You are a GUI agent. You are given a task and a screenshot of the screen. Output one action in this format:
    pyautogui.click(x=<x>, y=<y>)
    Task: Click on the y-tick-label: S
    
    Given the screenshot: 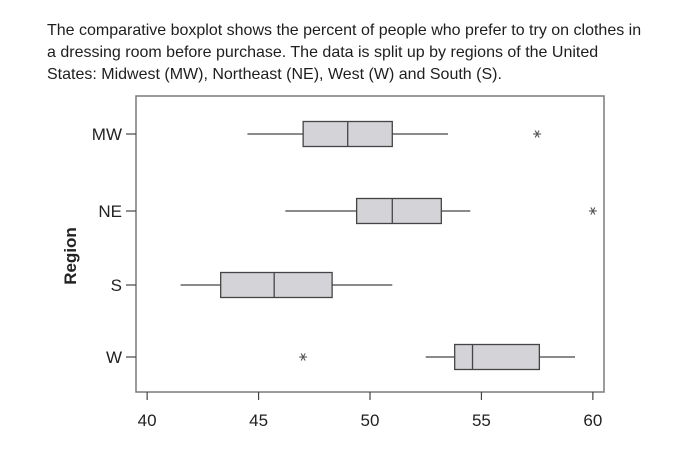 What is the action you would take?
    pyautogui.click(x=116, y=285)
    